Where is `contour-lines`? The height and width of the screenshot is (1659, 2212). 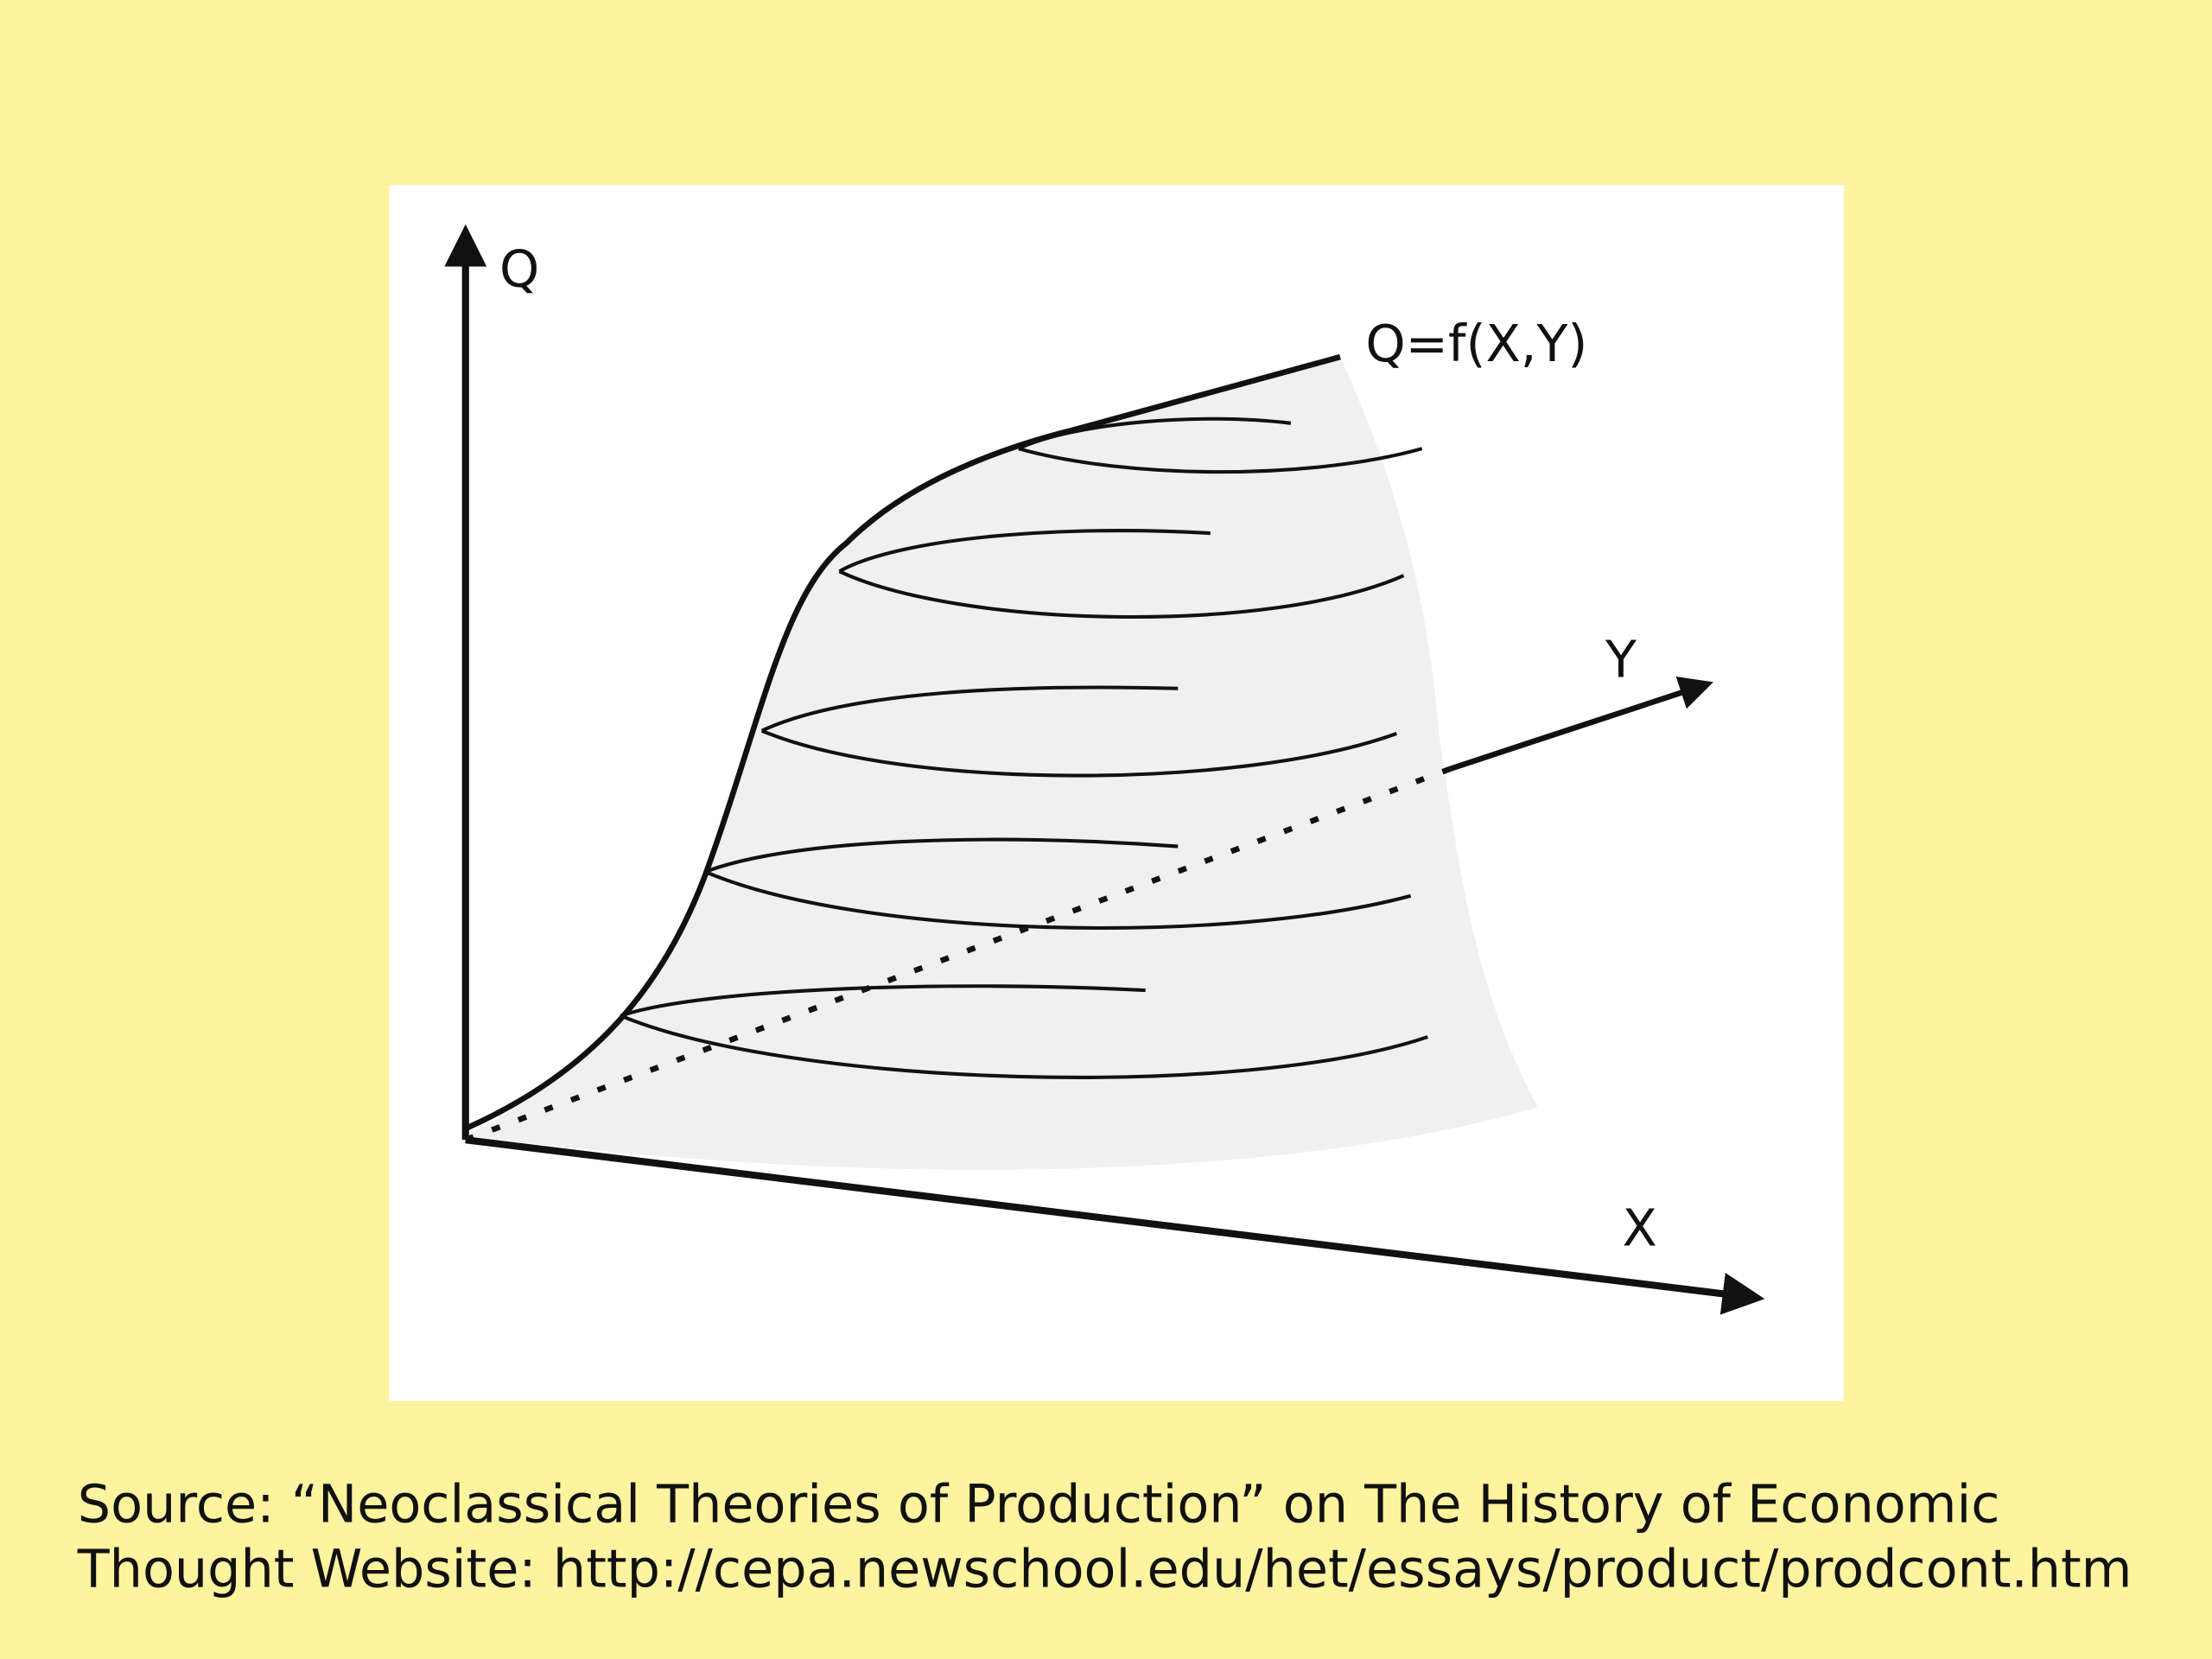 contour-lines is located at coordinates (1024, 747).